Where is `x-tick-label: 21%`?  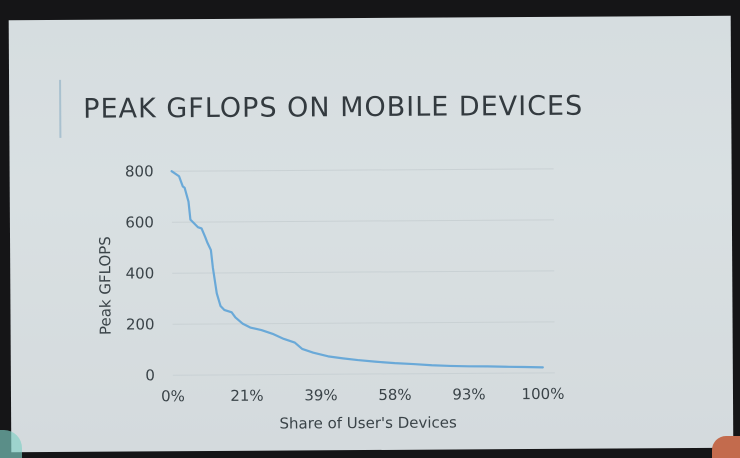
x-tick-label: 21% is located at coordinates (246, 396).